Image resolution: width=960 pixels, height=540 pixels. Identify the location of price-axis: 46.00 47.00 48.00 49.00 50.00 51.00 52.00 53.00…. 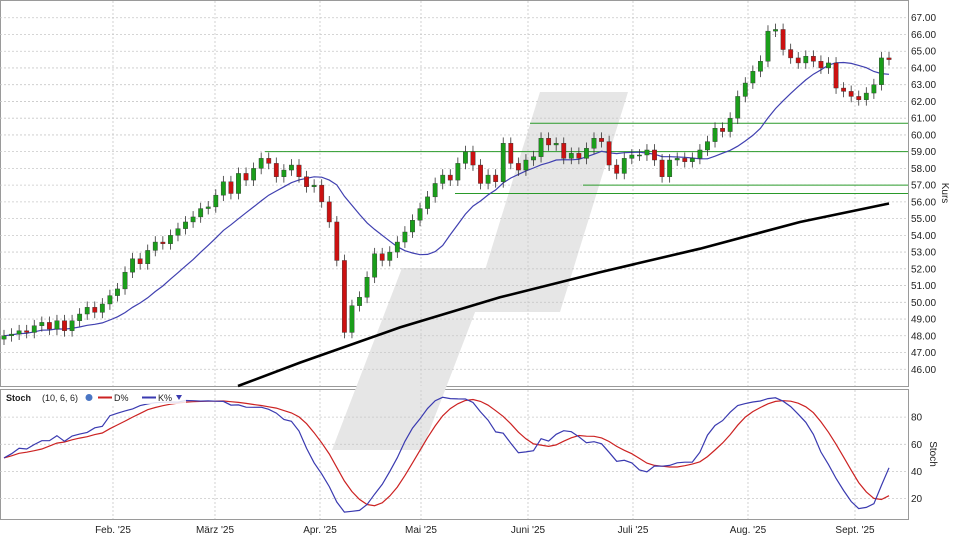
(923, 194).